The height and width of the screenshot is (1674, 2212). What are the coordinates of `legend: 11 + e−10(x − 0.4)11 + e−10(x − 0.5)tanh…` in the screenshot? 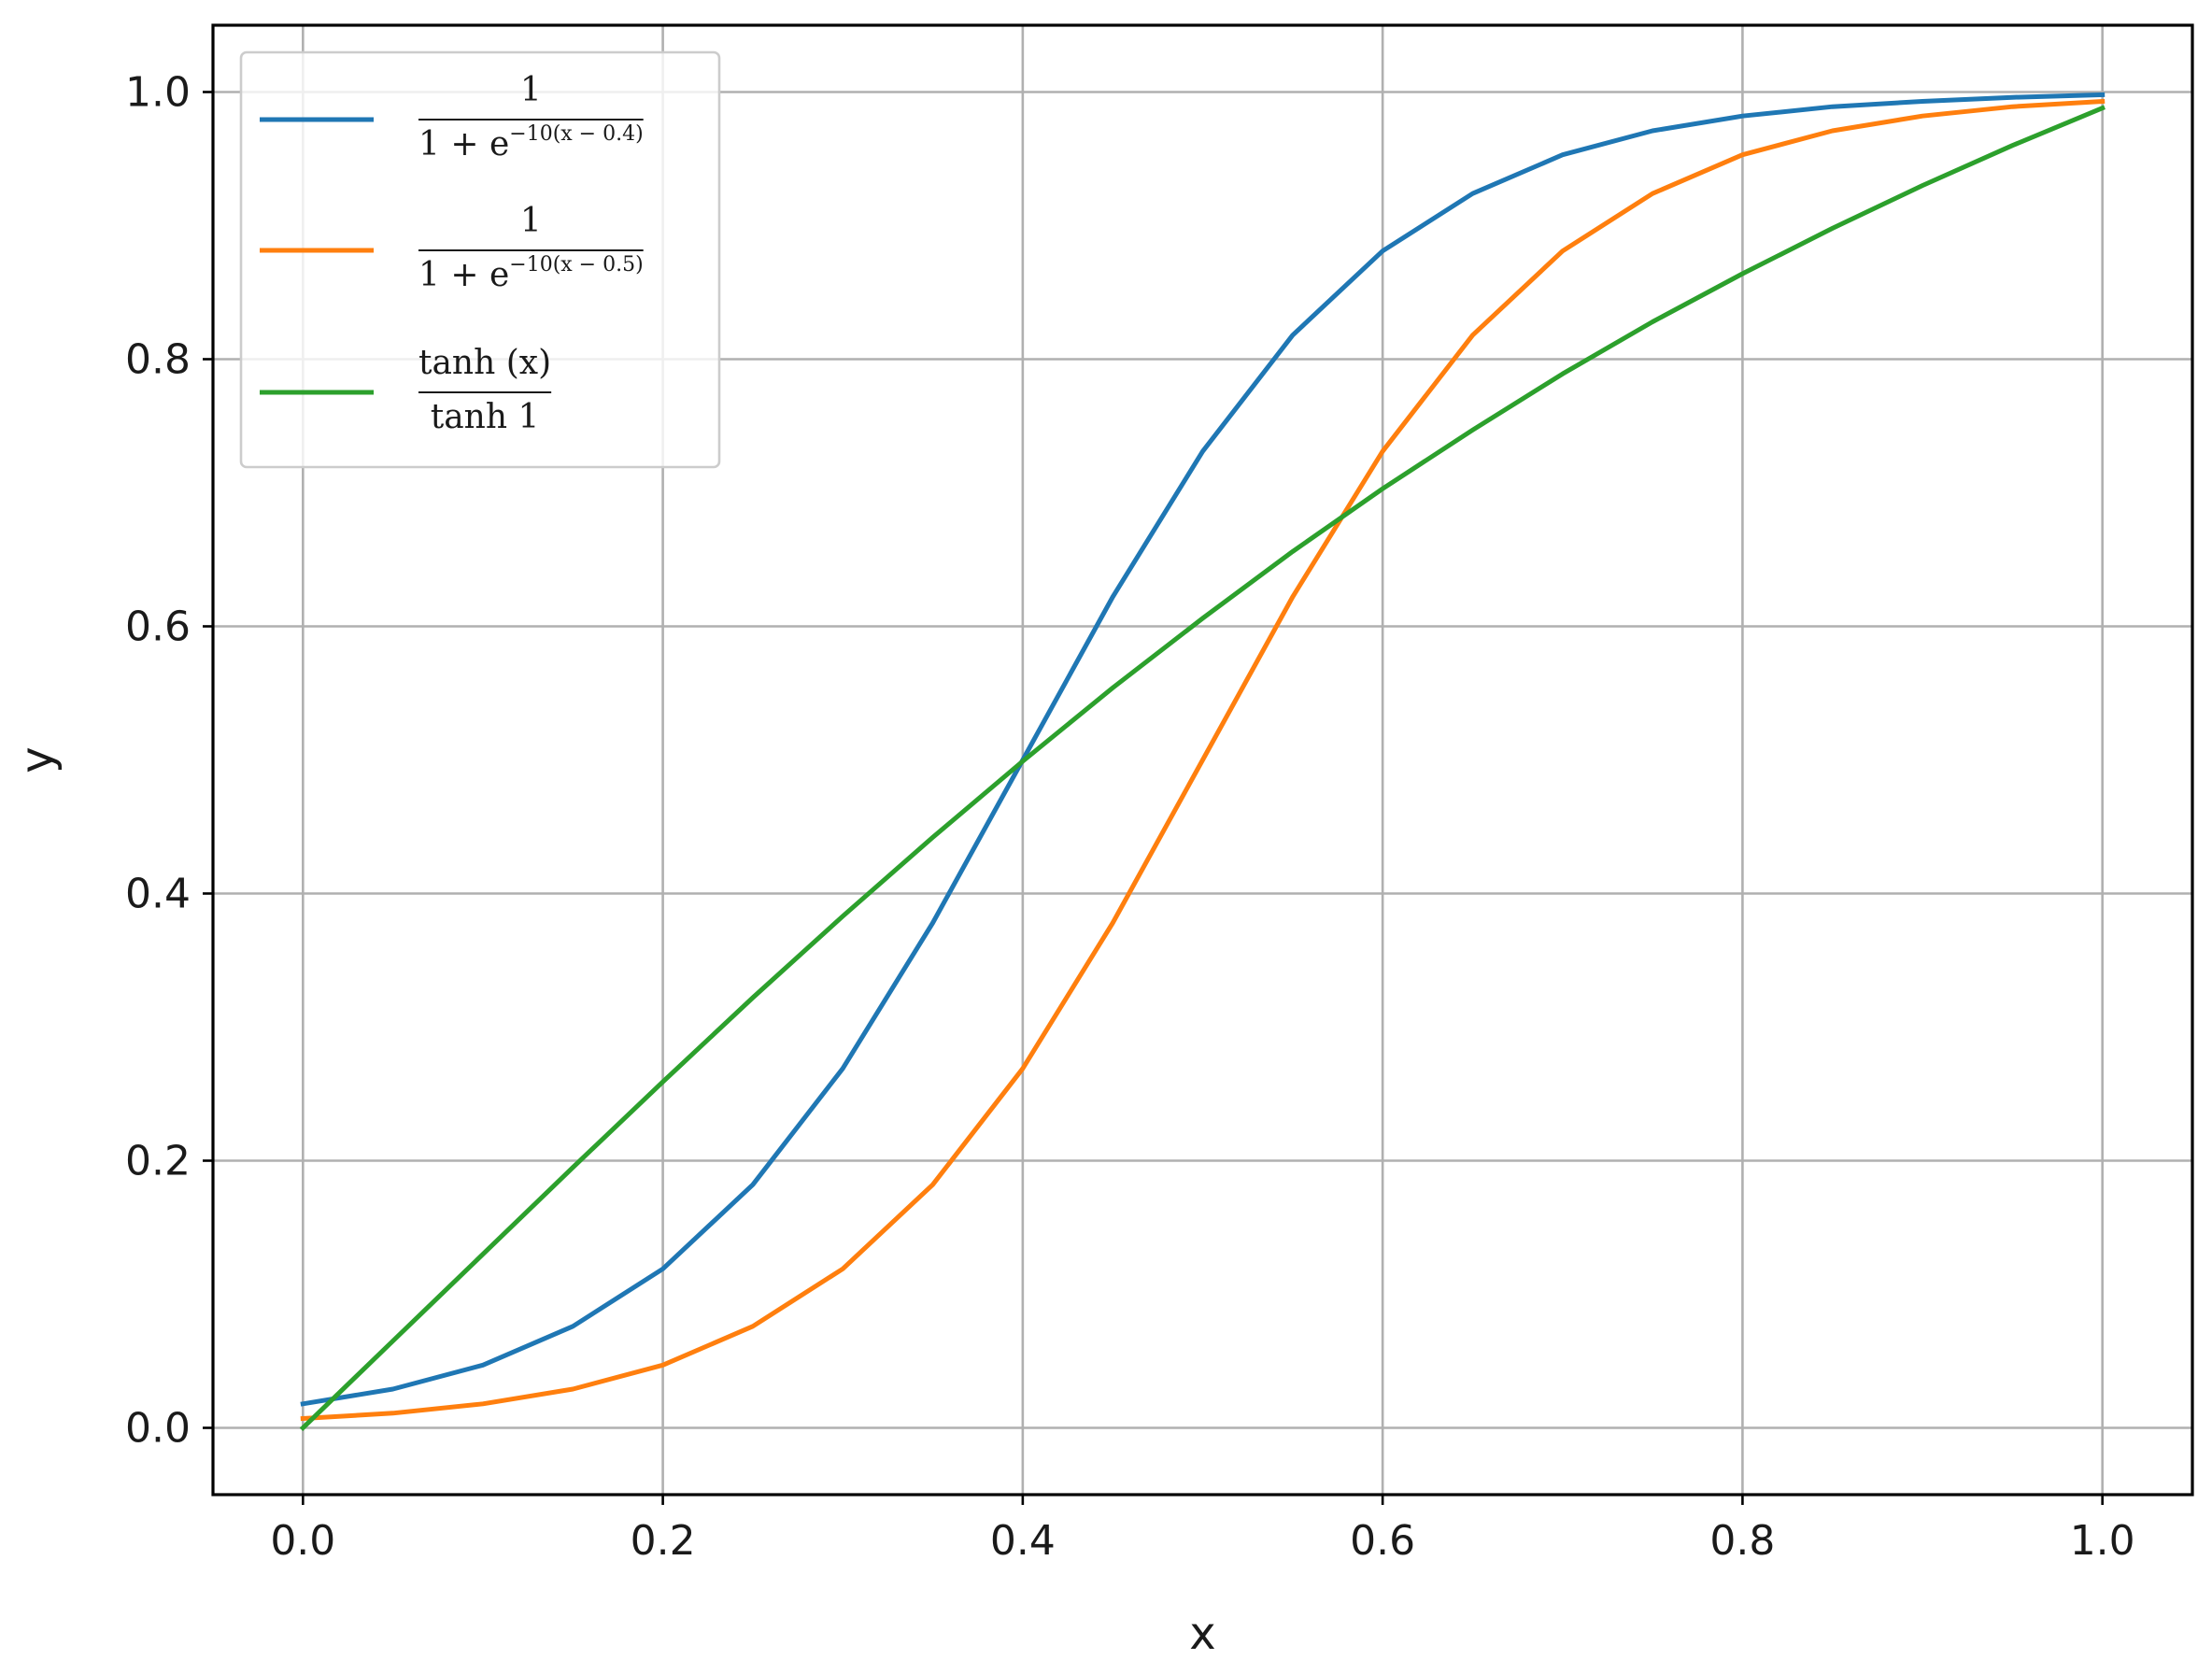 It's located at (480, 259).